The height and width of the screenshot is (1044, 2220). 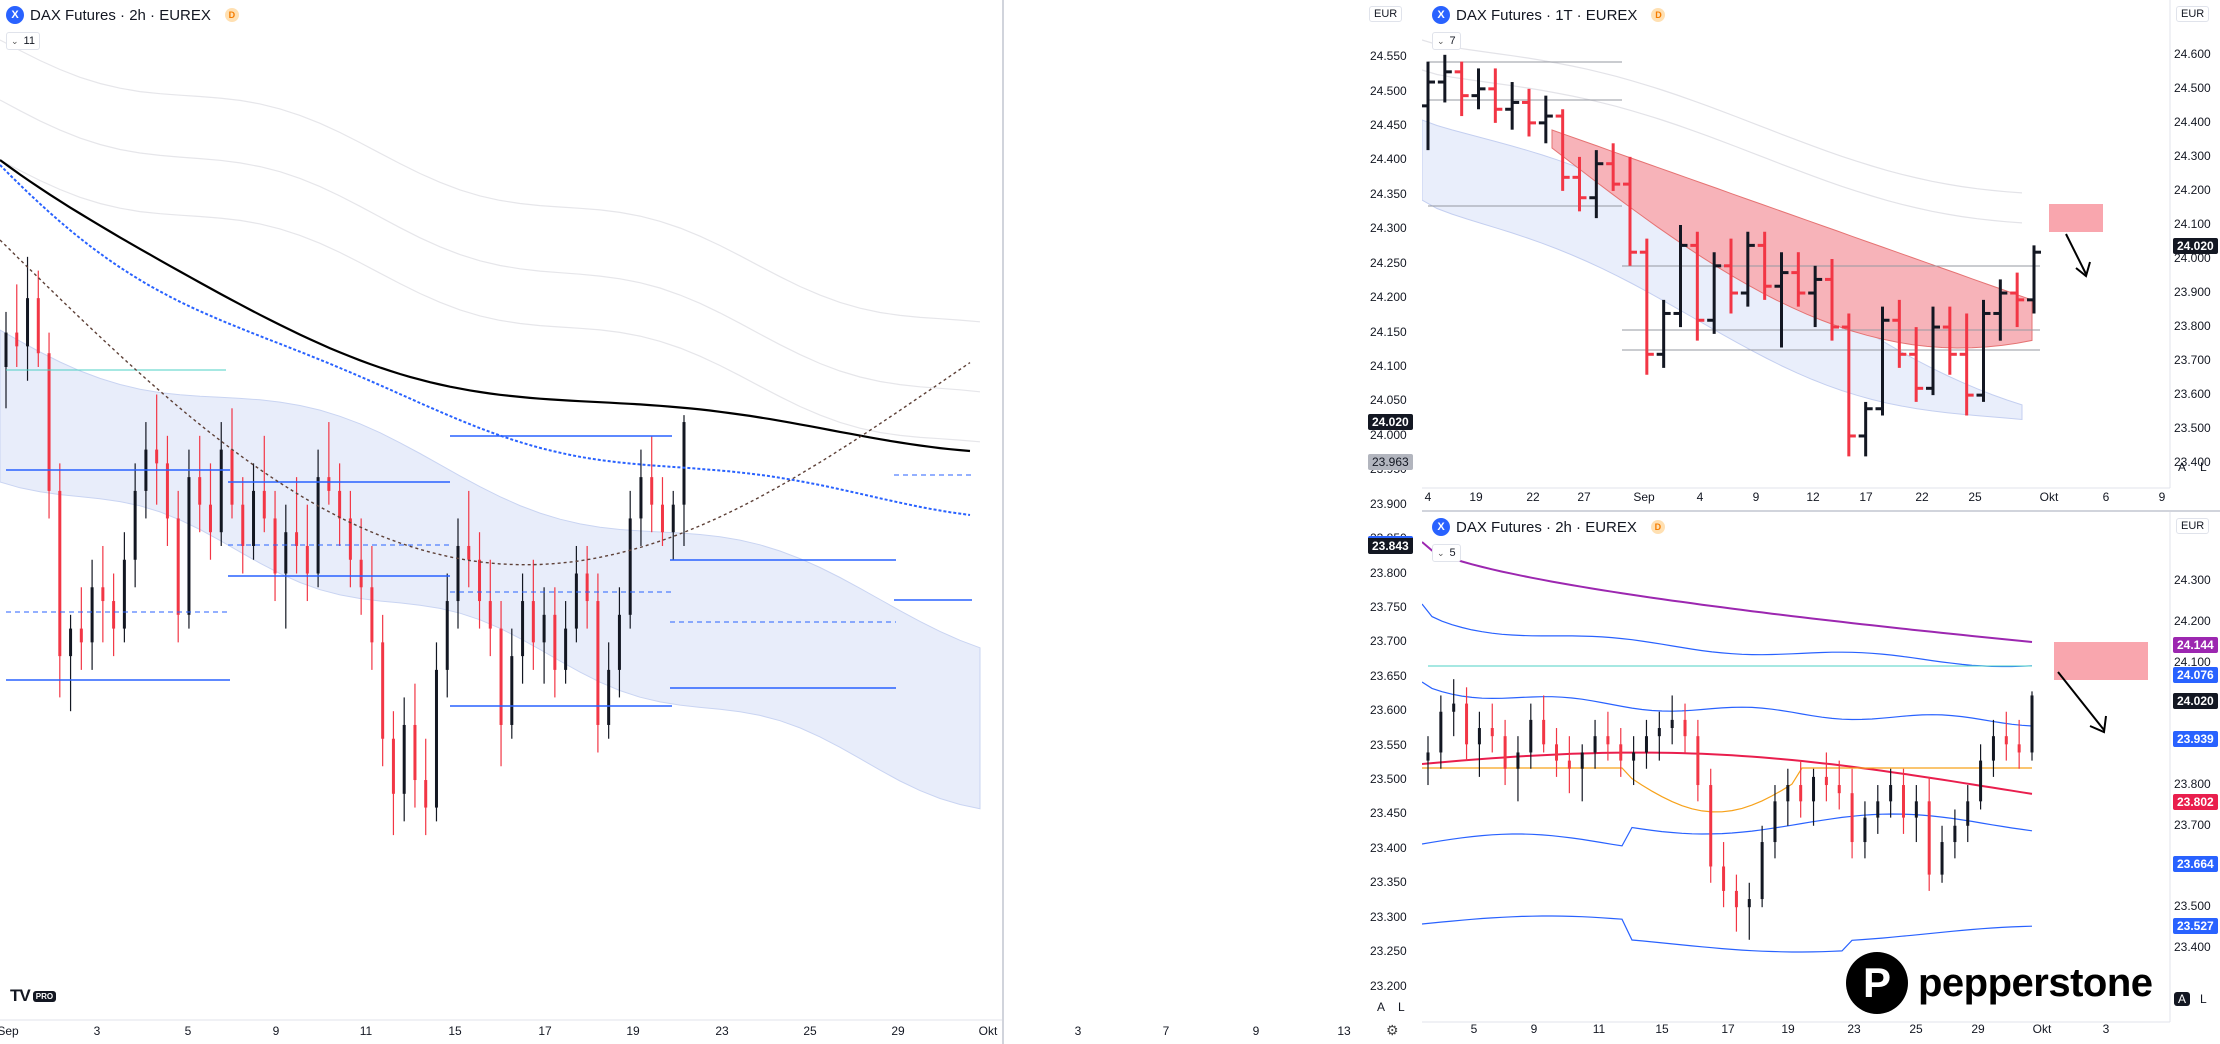 I want to click on bottom-right-chart-title: DAX Futures · 2h · EUREX, so click(x=1546, y=527).